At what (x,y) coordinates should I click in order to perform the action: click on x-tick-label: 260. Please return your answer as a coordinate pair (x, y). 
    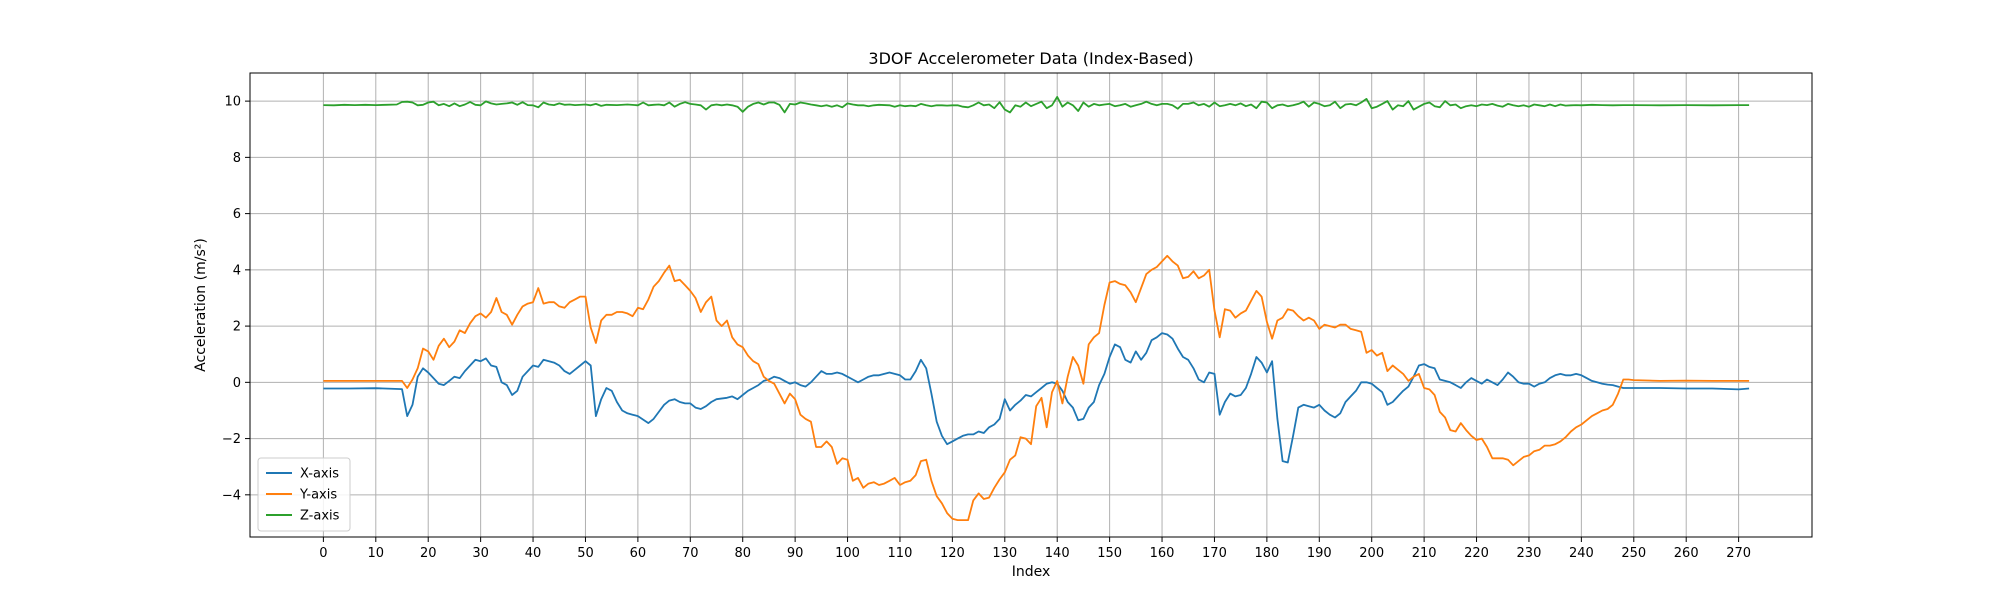
    Looking at the image, I should click on (1686, 553).